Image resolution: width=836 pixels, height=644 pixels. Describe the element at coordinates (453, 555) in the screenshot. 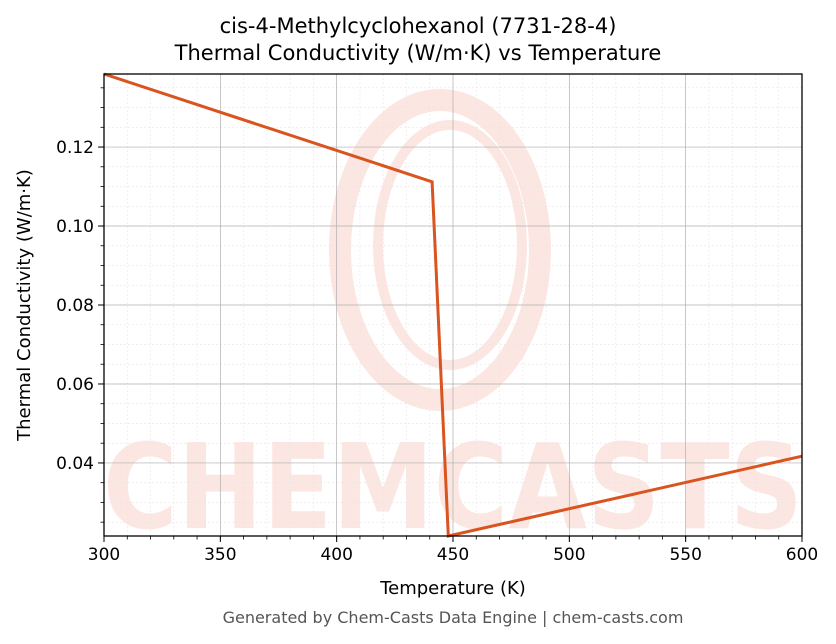

I see `x-tick-label: 450` at that location.